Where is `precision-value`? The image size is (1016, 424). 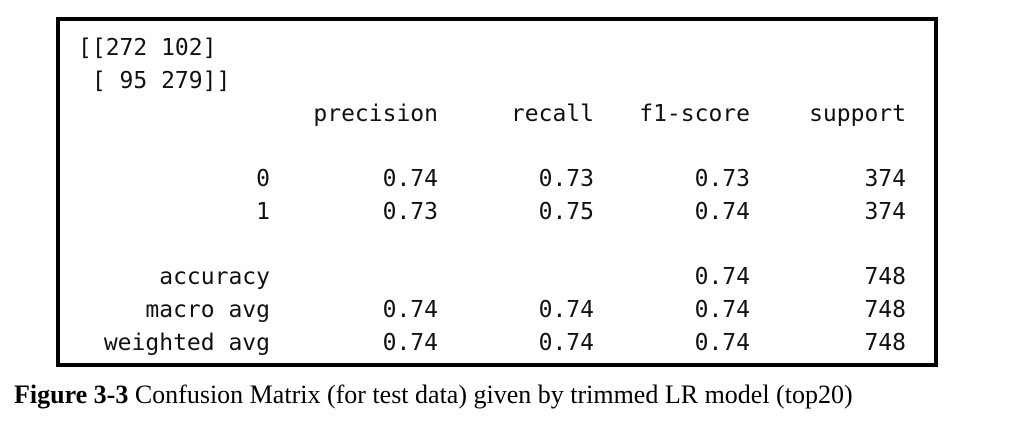
precision-value is located at coordinates (363, 277).